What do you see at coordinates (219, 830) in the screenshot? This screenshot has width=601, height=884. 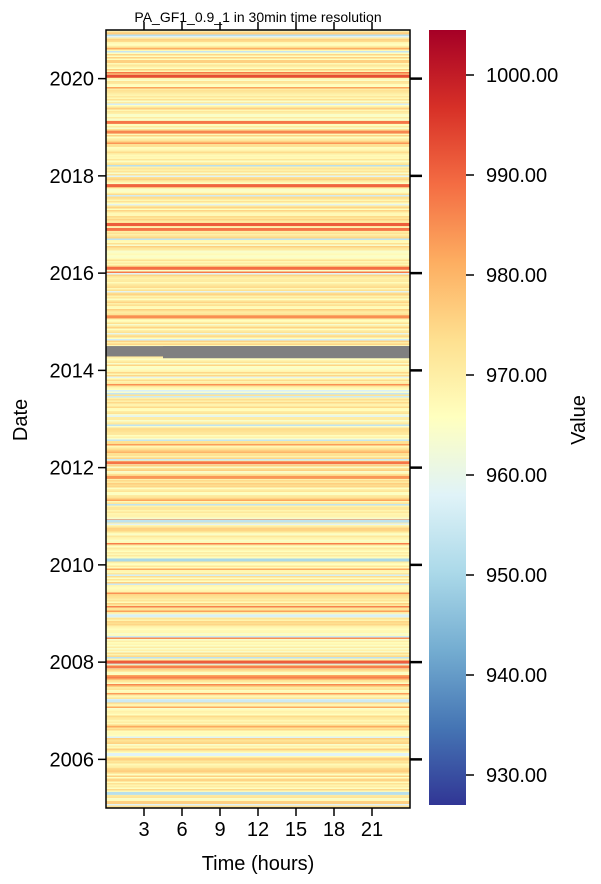 I see `x-tick-label: 9` at bounding box center [219, 830].